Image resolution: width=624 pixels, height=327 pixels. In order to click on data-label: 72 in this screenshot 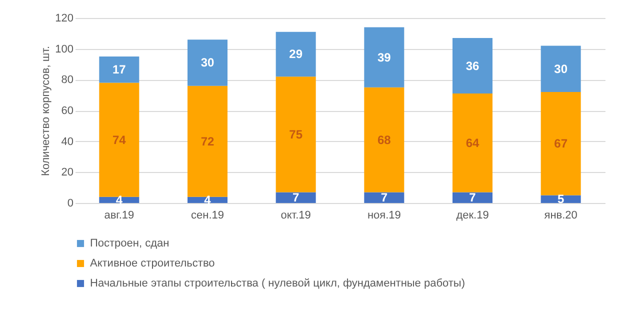, I will do `click(207, 141)`.